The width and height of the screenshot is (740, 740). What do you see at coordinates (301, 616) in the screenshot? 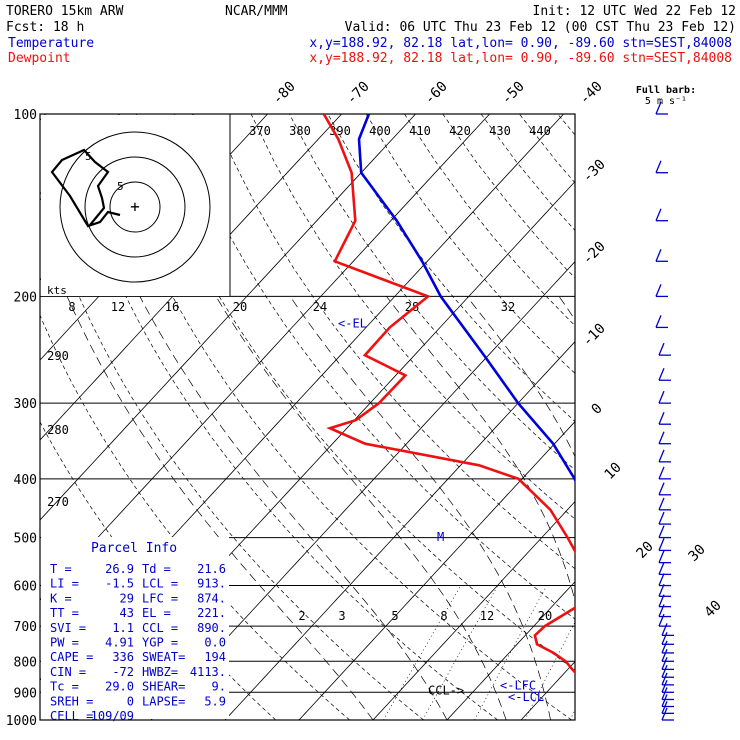
I see `mixing-ratio-label: 2` at bounding box center [301, 616].